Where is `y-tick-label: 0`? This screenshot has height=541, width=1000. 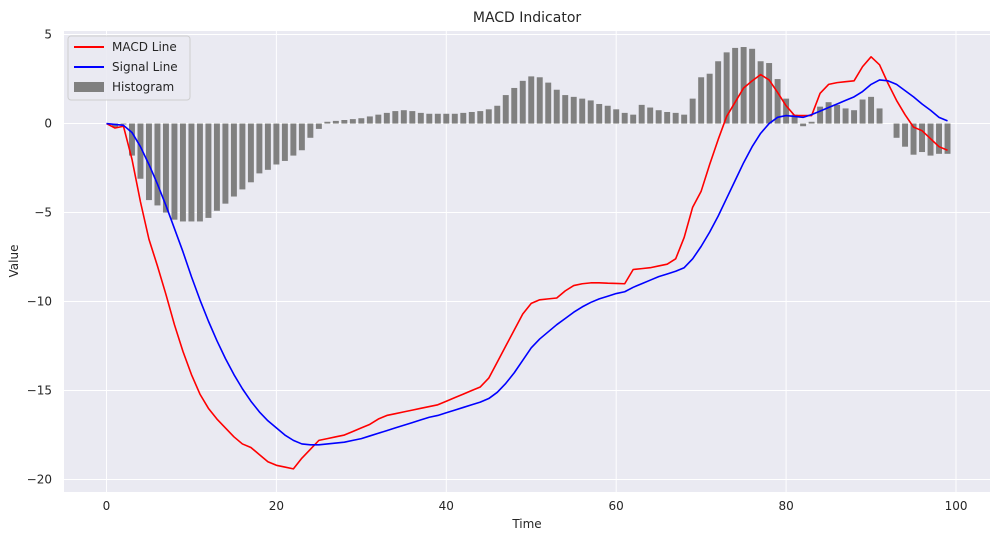 y-tick-label: 0 is located at coordinates (48, 124).